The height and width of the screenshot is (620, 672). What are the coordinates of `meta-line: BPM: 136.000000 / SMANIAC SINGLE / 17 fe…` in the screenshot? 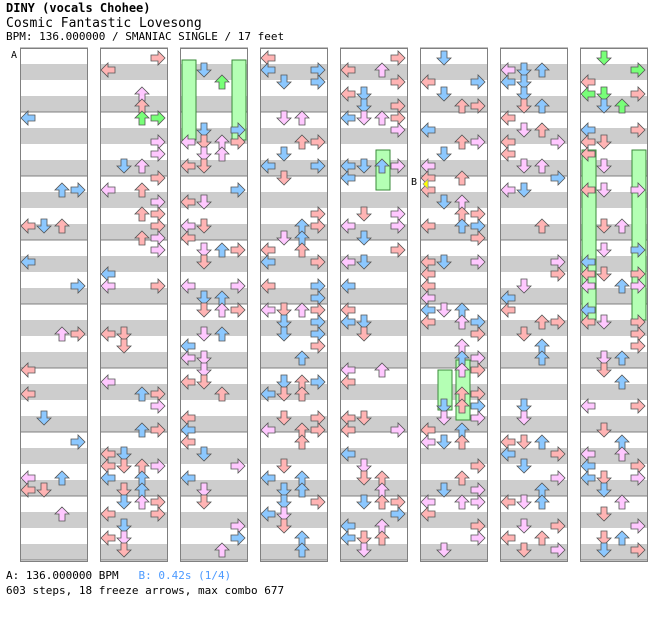 It's located at (145, 36).